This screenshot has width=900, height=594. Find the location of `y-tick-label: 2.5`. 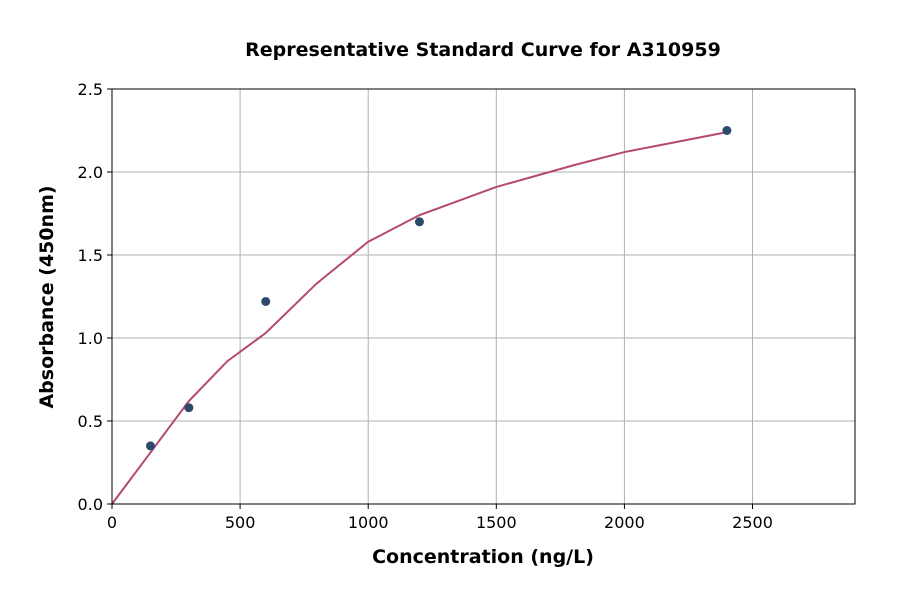

y-tick-label: 2.5 is located at coordinates (90, 89).